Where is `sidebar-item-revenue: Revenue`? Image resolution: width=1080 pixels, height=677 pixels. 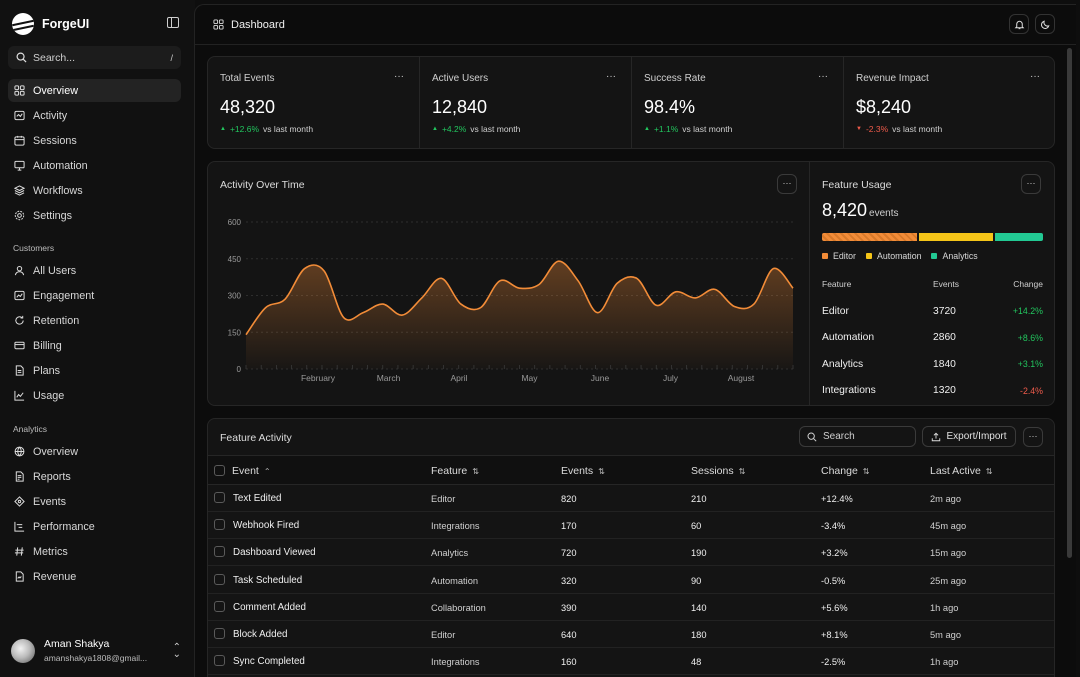 sidebar-item-revenue: Revenue is located at coordinates (94, 576).